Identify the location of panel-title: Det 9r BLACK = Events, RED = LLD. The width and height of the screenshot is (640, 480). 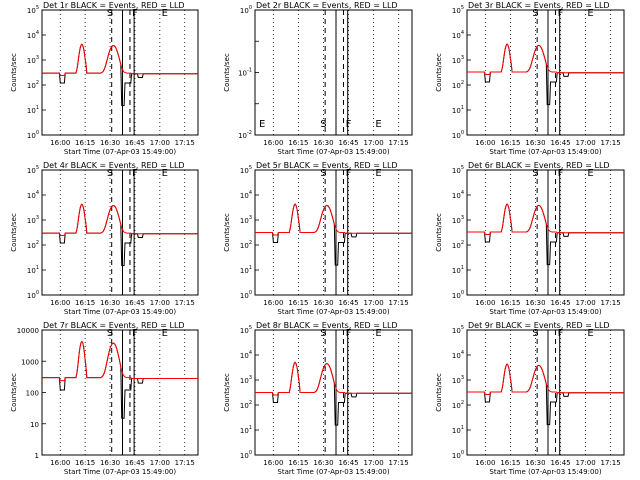
(539, 325).